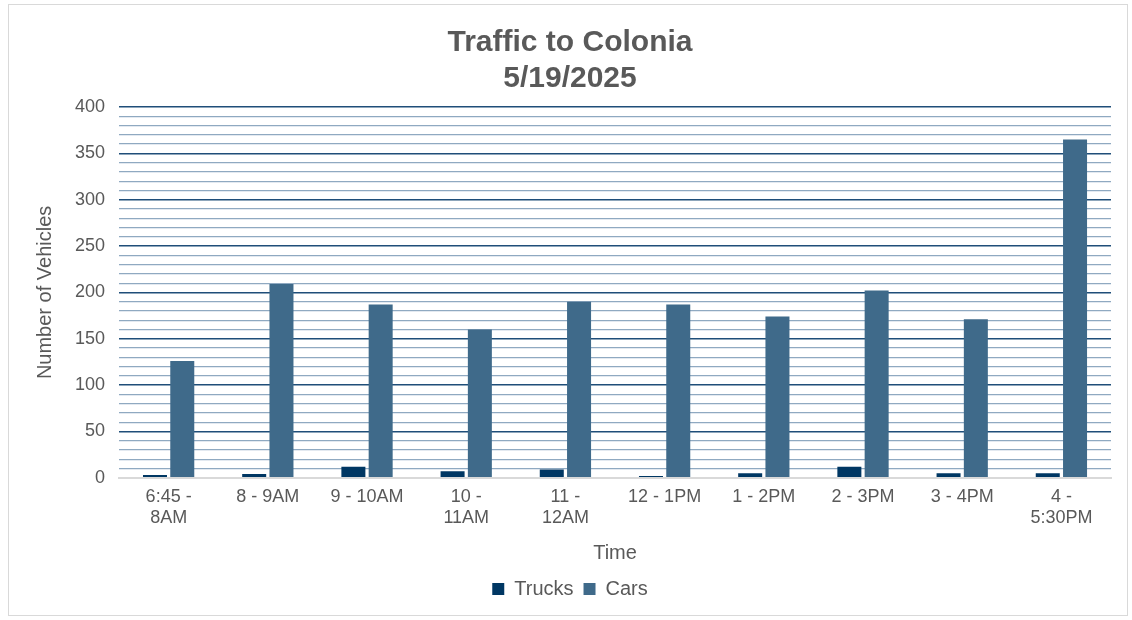  Describe the element at coordinates (764, 495) in the screenshot. I see `x-tick-label: 1 - 2PM` at that location.